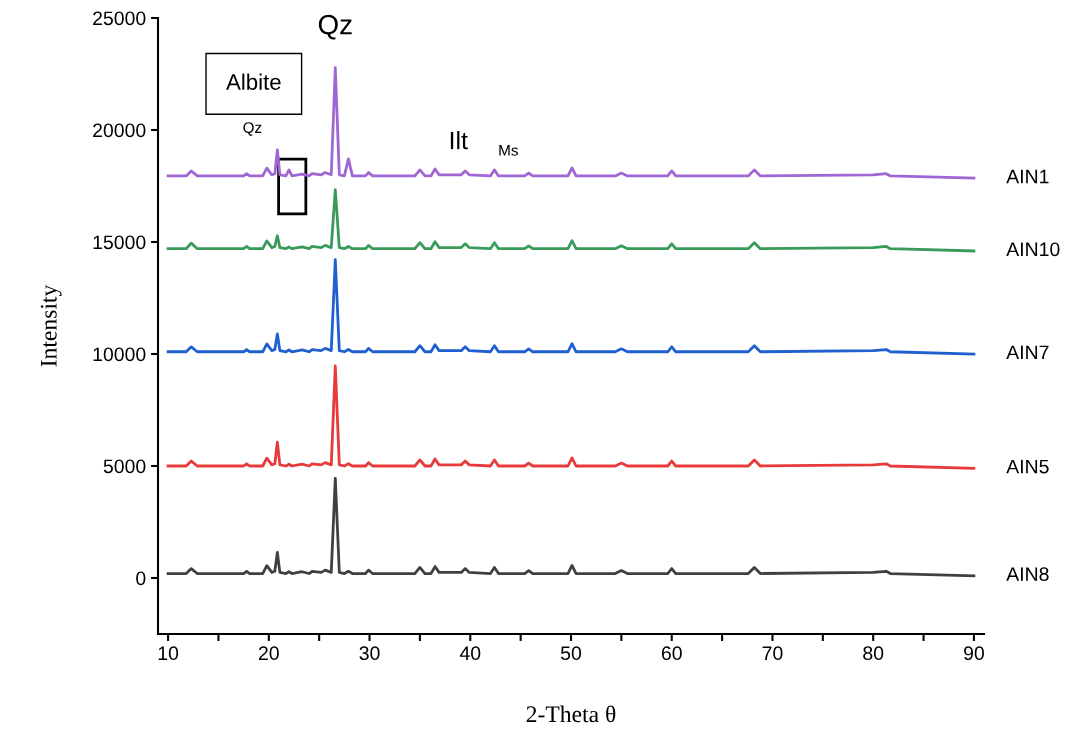  What do you see at coordinates (508, 150) in the screenshot?
I see `annotation: Ms` at bounding box center [508, 150].